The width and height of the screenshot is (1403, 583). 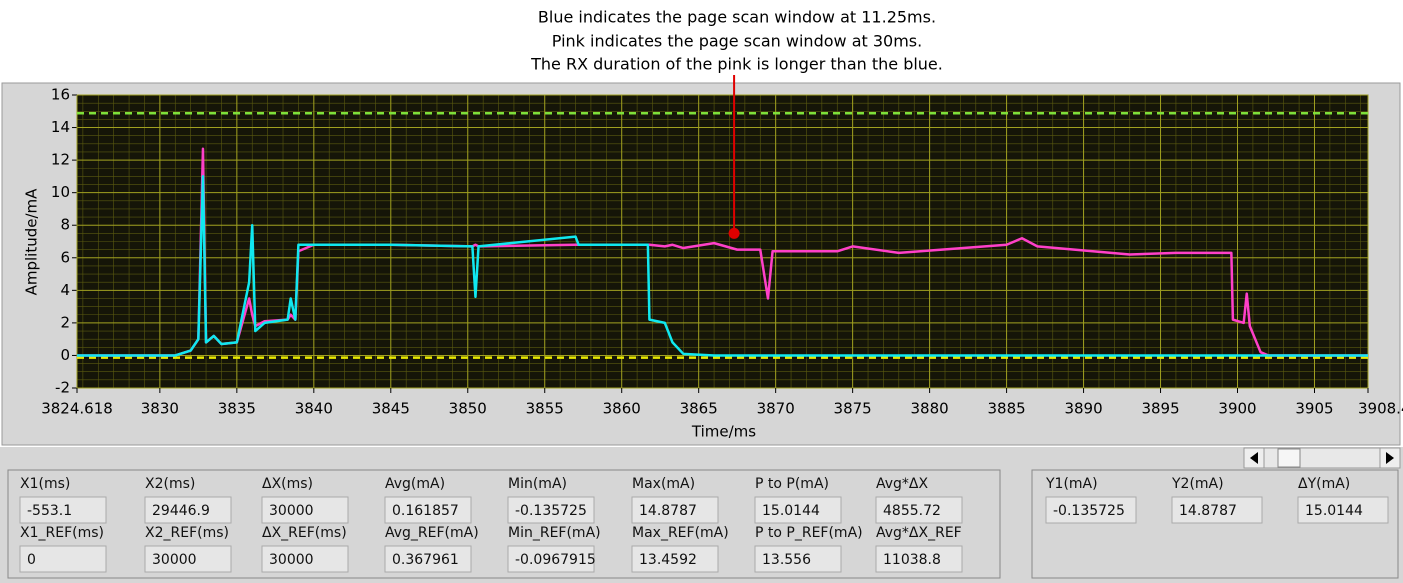 I want to click on readout-value: 13.556, so click(x=786, y=560).